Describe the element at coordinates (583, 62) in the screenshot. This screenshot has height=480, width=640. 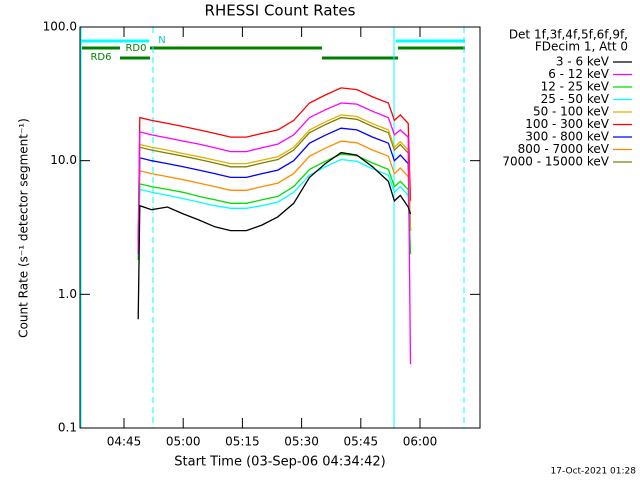
I see `legend-label: 3 - 6 keV` at that location.